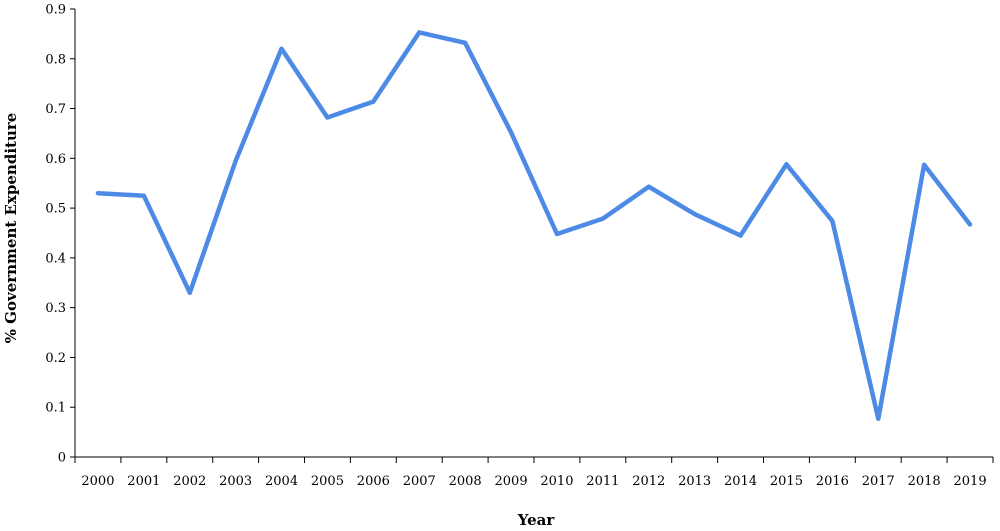 This screenshot has width=1000, height=531. I want to click on y-tick-label: 0.7, so click(55, 109).